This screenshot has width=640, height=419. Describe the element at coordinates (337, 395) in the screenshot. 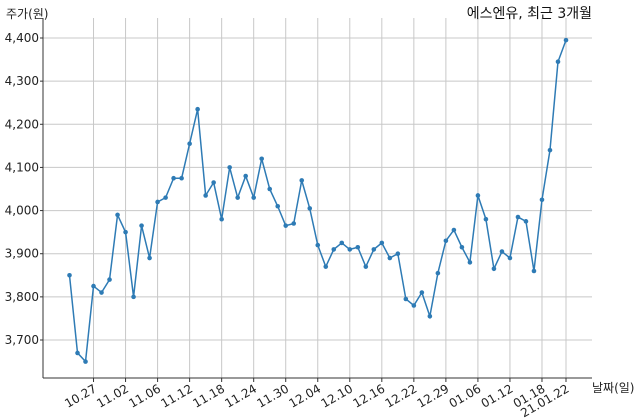

I see `x-tick-label: 12.10` at that location.